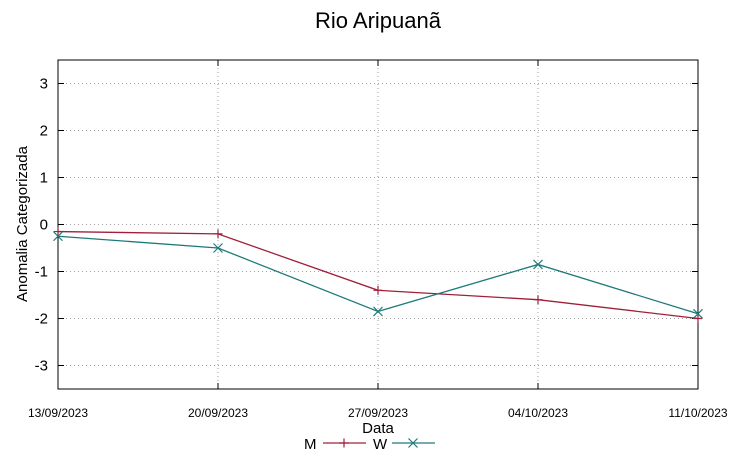 The height and width of the screenshot is (458, 752). I want to click on chart-title: Rio Aripuanã, so click(378, 20).